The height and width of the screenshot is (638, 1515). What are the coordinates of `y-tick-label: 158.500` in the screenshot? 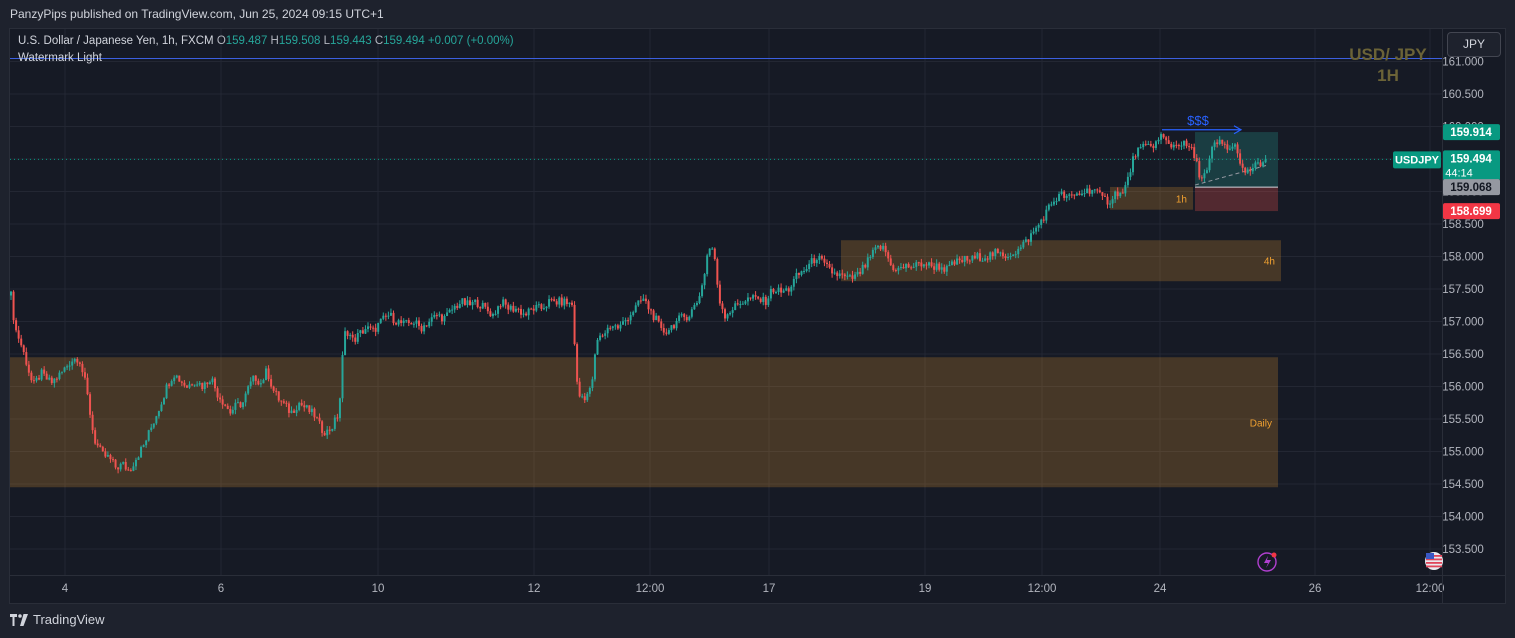 It's located at (1463, 225).